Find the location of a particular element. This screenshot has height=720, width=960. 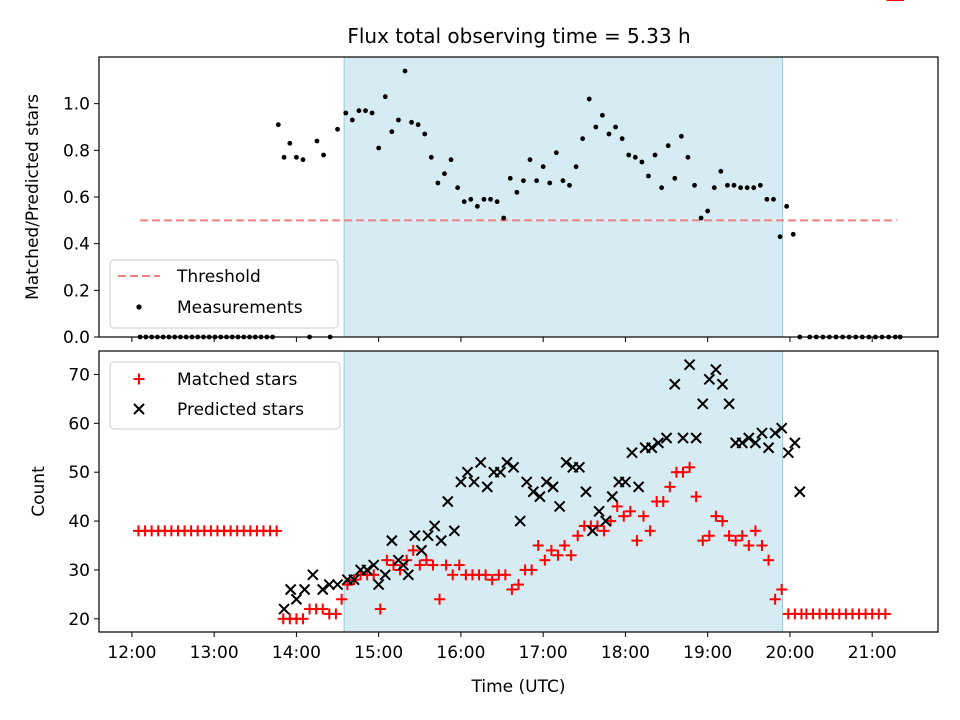

bottom-x-axis-label: Time (UTC) is located at coordinates (518, 687).